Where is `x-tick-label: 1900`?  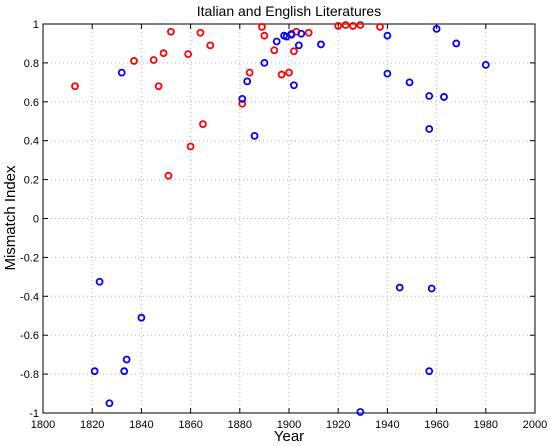 x-tick-label: 1900 is located at coordinates (289, 425).